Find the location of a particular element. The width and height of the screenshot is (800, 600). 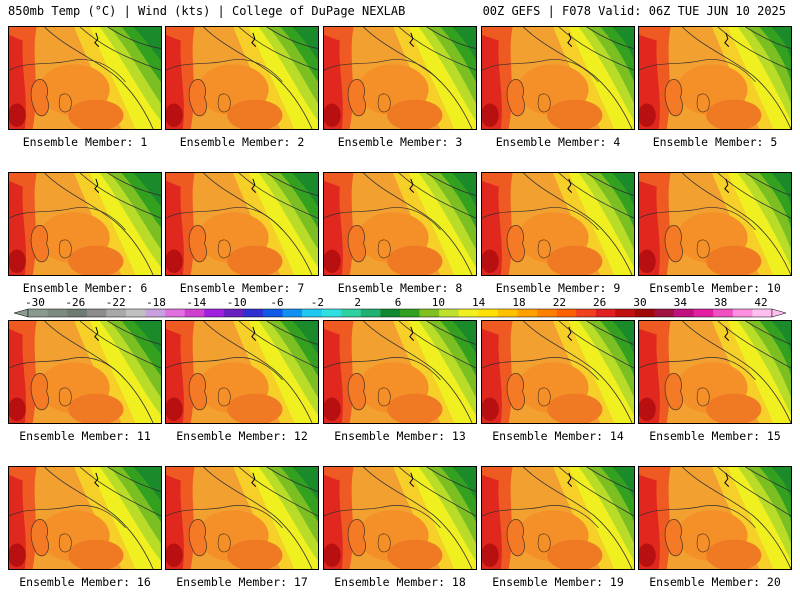

ensemble-member-label: Ensemble Member: 5 is located at coordinates (715, 142).